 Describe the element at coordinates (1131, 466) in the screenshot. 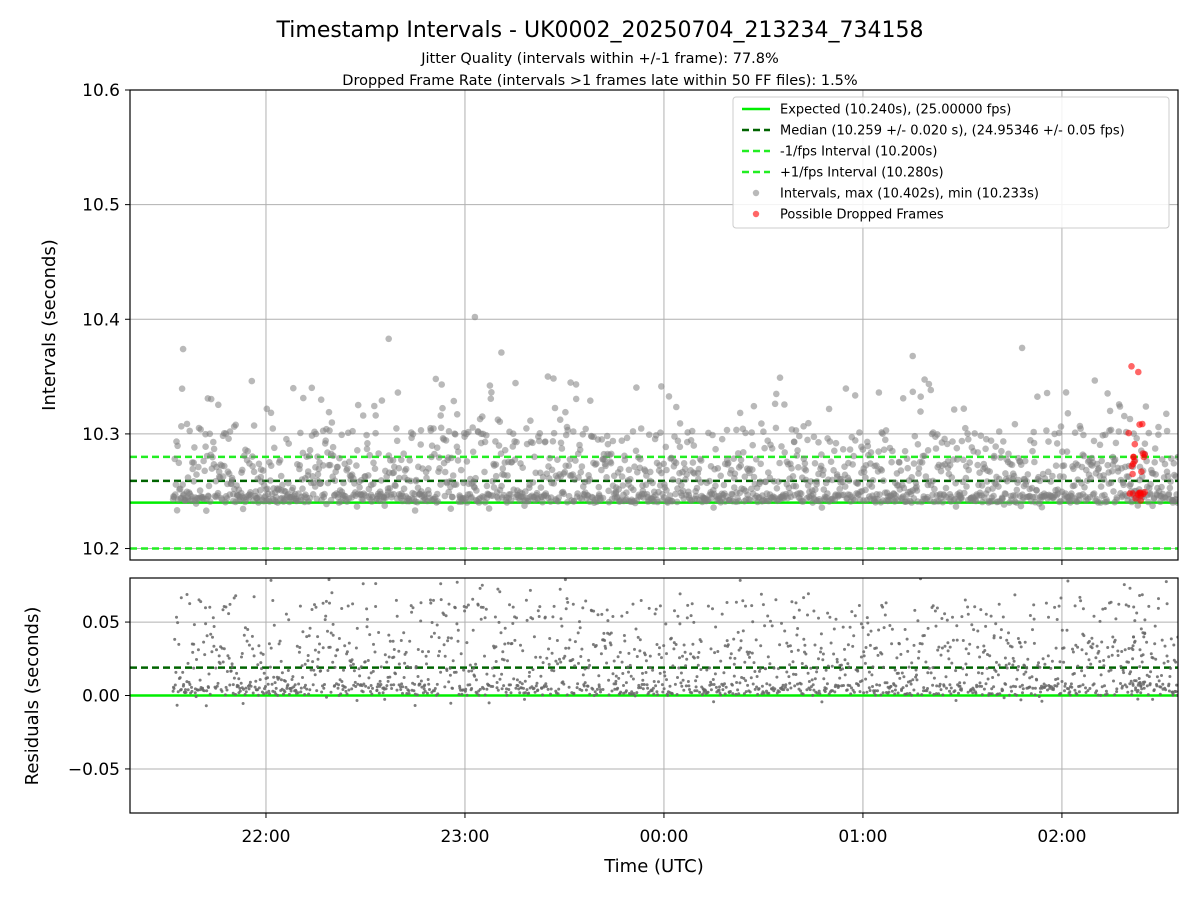

I see `dropped-frame-point` at that location.